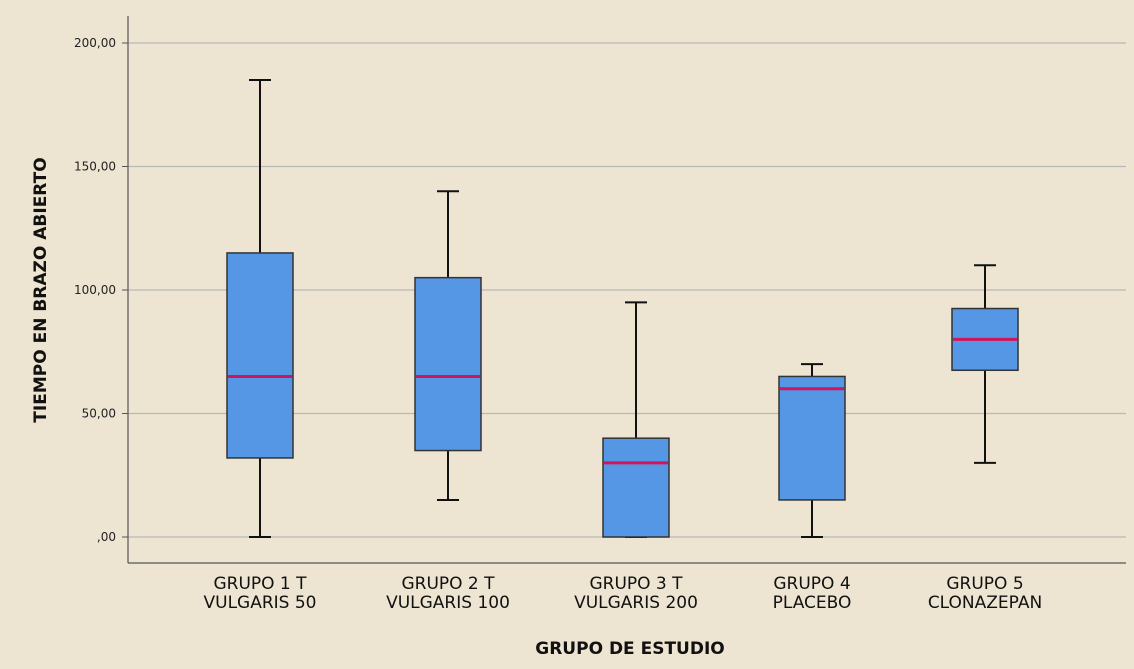  Describe the element at coordinates (812, 593) in the screenshot. I see `x-tick-label: GRUPO 4 PLACEBO` at that location.